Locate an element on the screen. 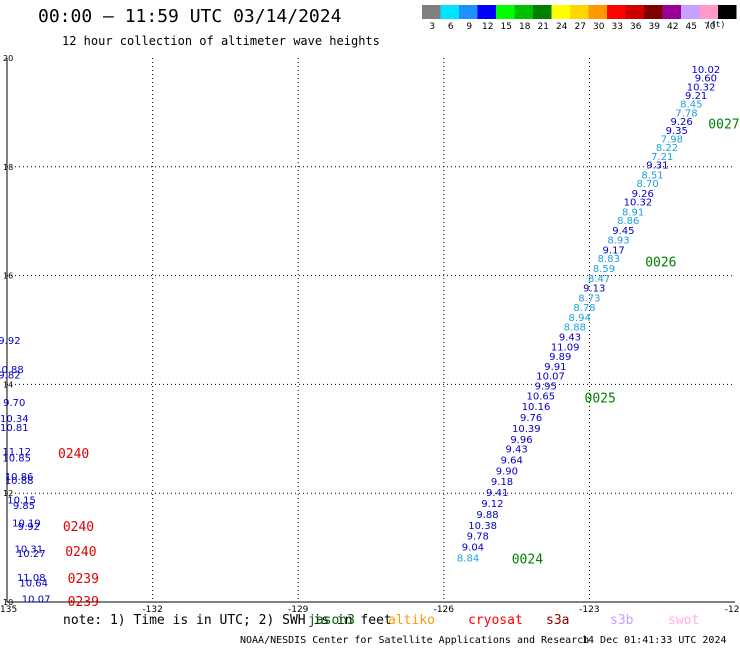  wave-height-label: 10.65 is located at coordinates (541, 396).